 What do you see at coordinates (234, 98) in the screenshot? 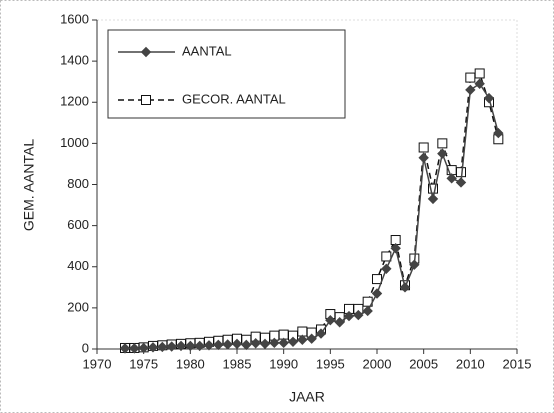
I see `legend-label: GECOR. AANTAL` at bounding box center [234, 98].